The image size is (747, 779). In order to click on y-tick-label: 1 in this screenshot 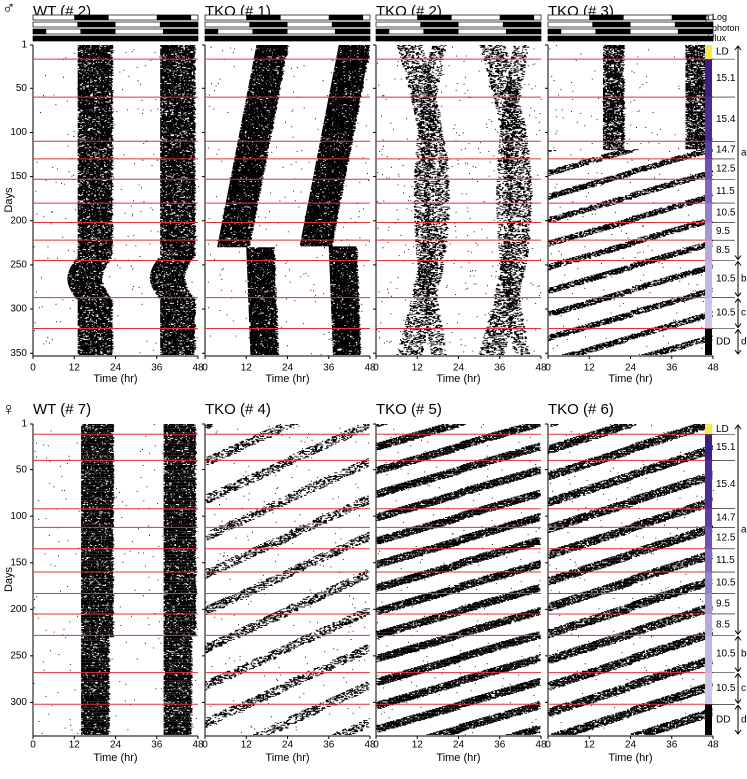, I will do `click(24, 424)`.